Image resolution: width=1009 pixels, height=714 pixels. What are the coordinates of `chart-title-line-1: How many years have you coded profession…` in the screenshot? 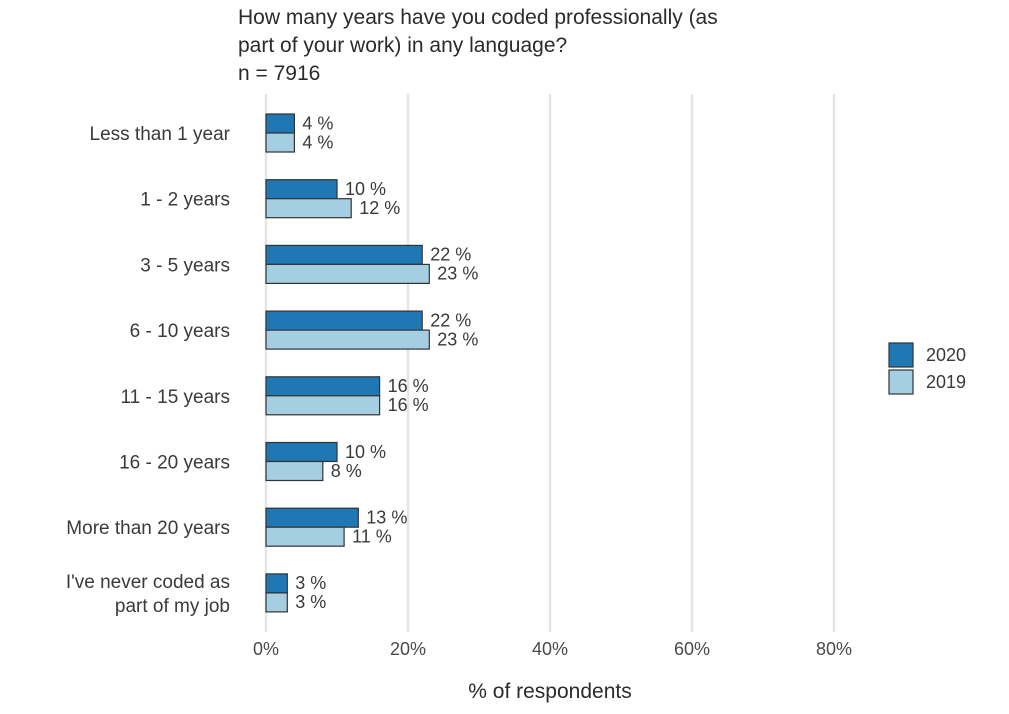 It's located at (478, 17).